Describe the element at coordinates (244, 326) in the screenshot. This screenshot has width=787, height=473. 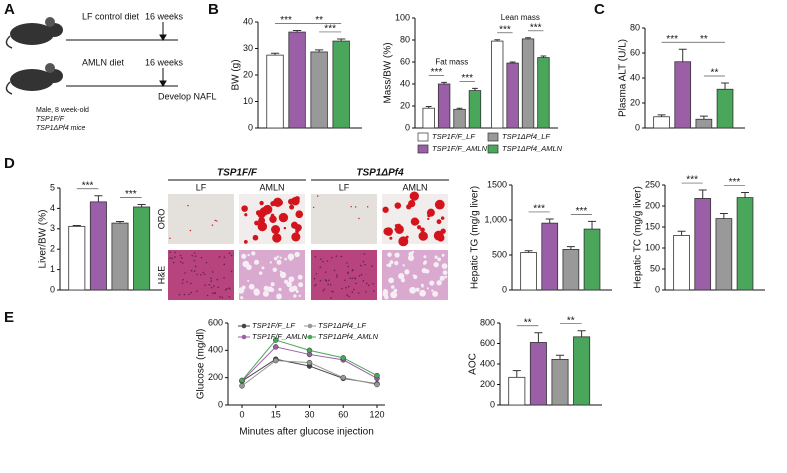
I see `legend-marker` at that location.